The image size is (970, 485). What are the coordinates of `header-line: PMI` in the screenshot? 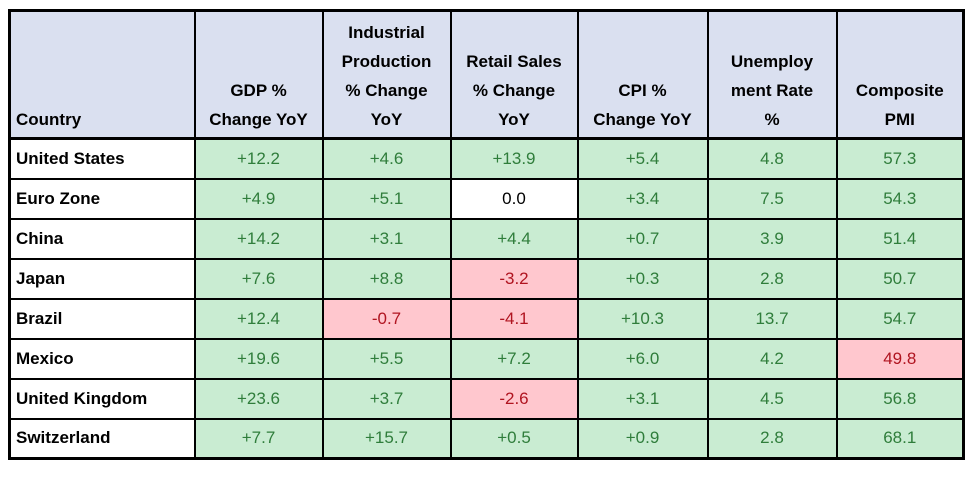 It's located at (899, 119).